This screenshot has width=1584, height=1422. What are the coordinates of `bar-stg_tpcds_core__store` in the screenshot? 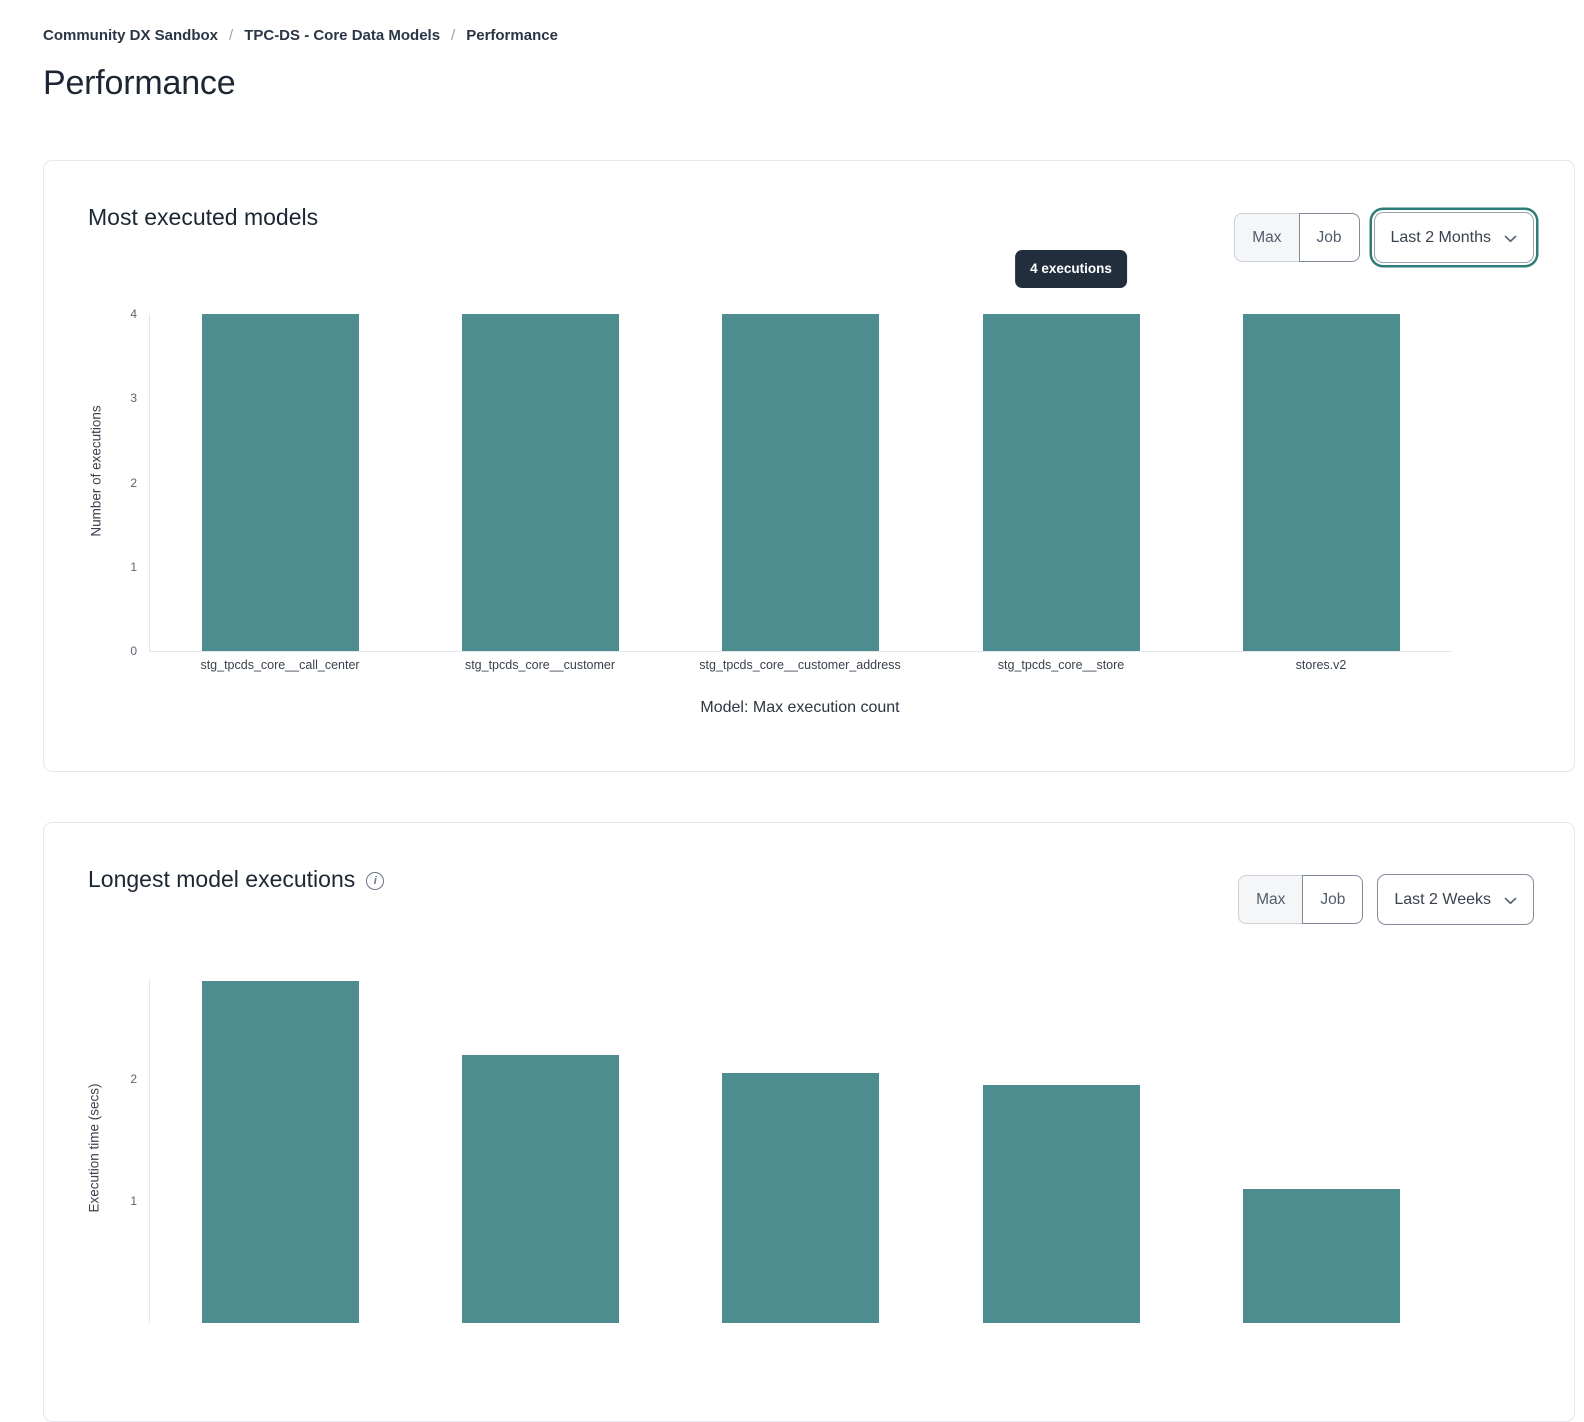 It's located at (1061, 482).